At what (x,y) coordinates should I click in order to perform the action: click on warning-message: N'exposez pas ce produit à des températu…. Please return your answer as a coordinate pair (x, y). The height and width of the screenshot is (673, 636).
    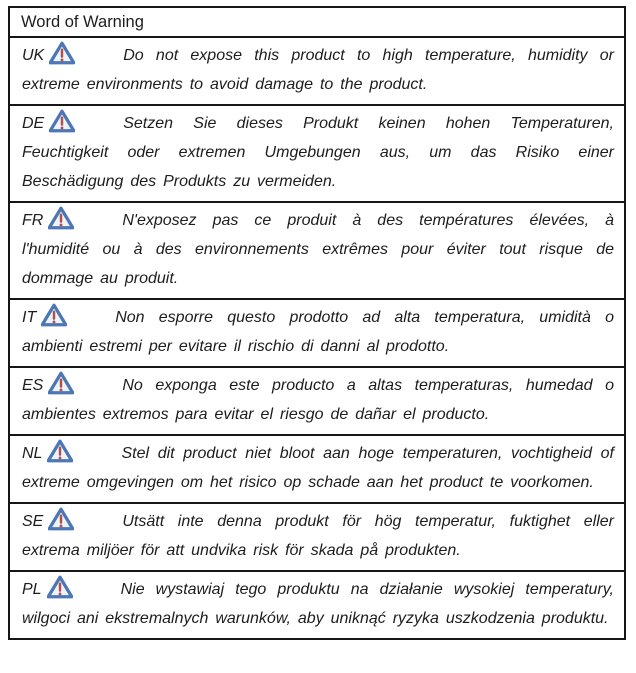
    Looking at the image, I should click on (318, 249).